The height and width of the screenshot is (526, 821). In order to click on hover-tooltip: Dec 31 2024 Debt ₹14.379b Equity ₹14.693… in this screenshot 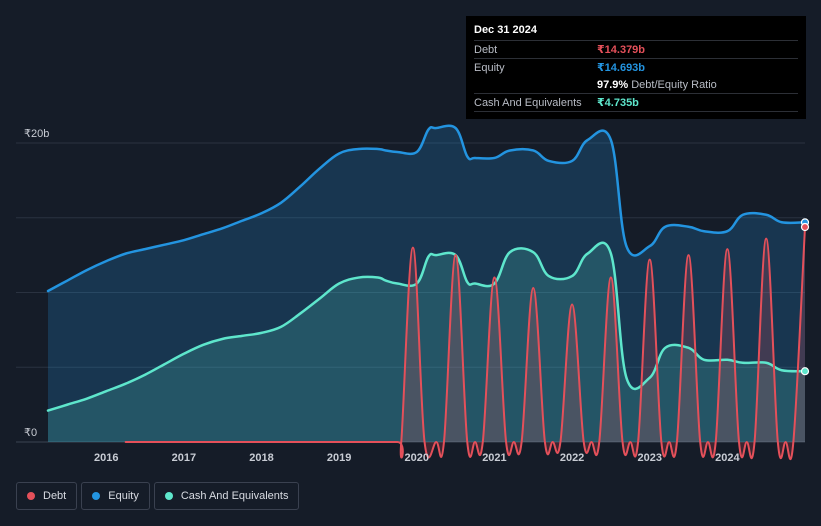, I will do `click(636, 67)`.